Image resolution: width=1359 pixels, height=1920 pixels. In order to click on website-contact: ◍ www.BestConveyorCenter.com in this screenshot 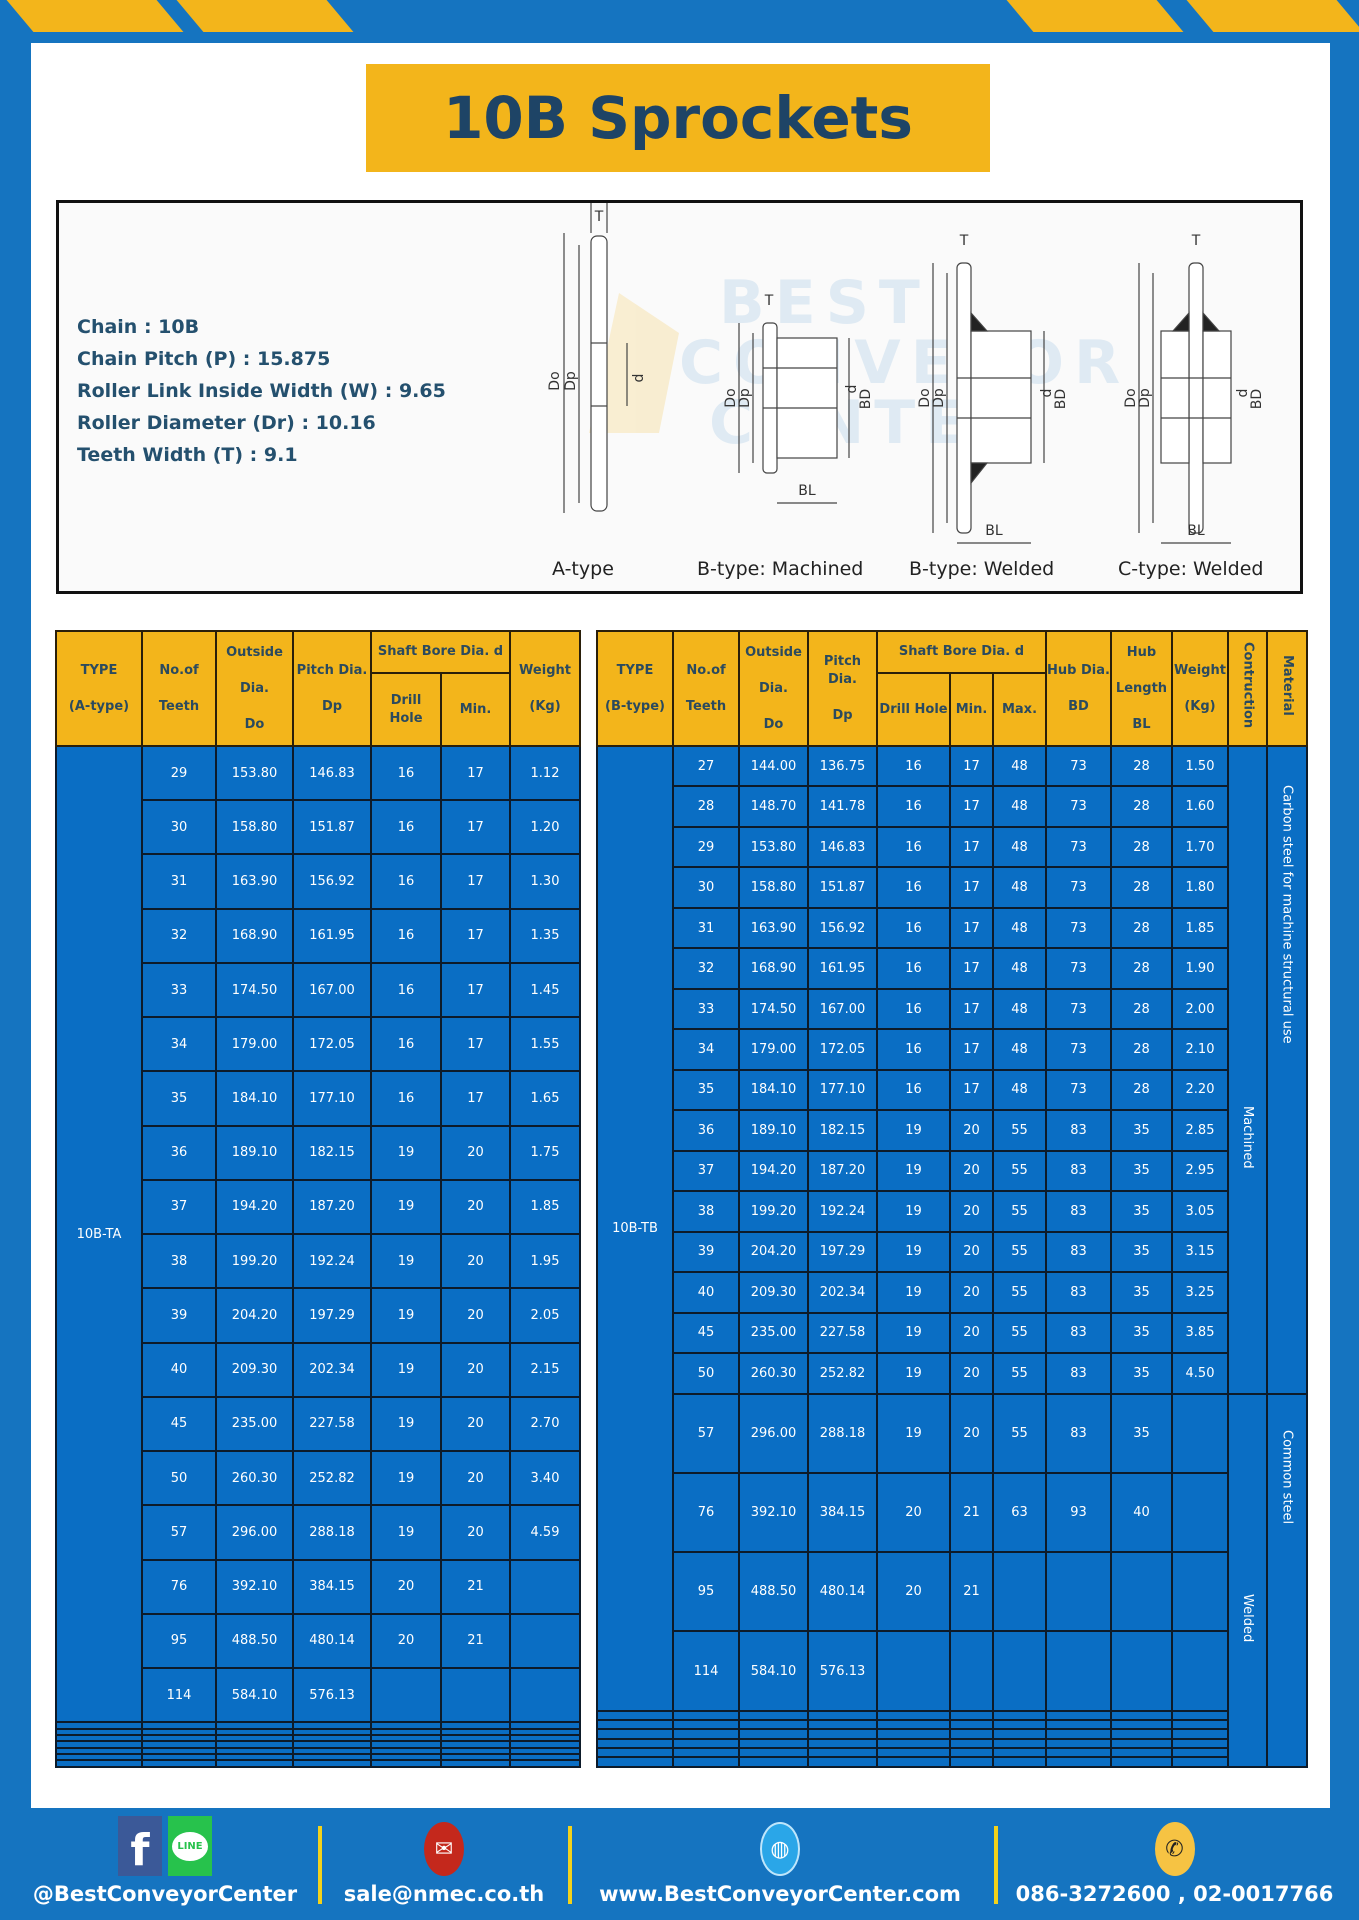, I will do `click(780, 1864)`.